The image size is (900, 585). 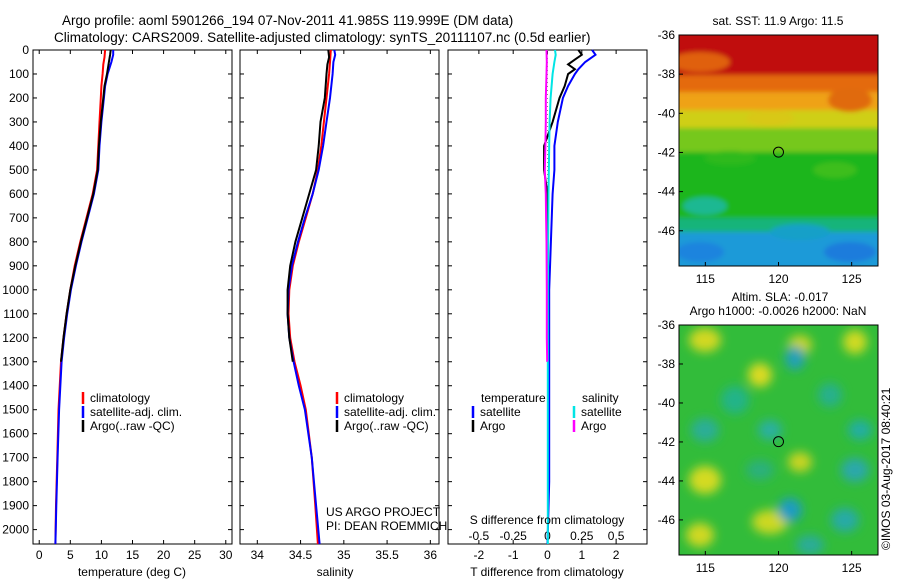 I want to click on sla-map-title-line1: Altim. SLA: -0.017, so click(x=780, y=297).